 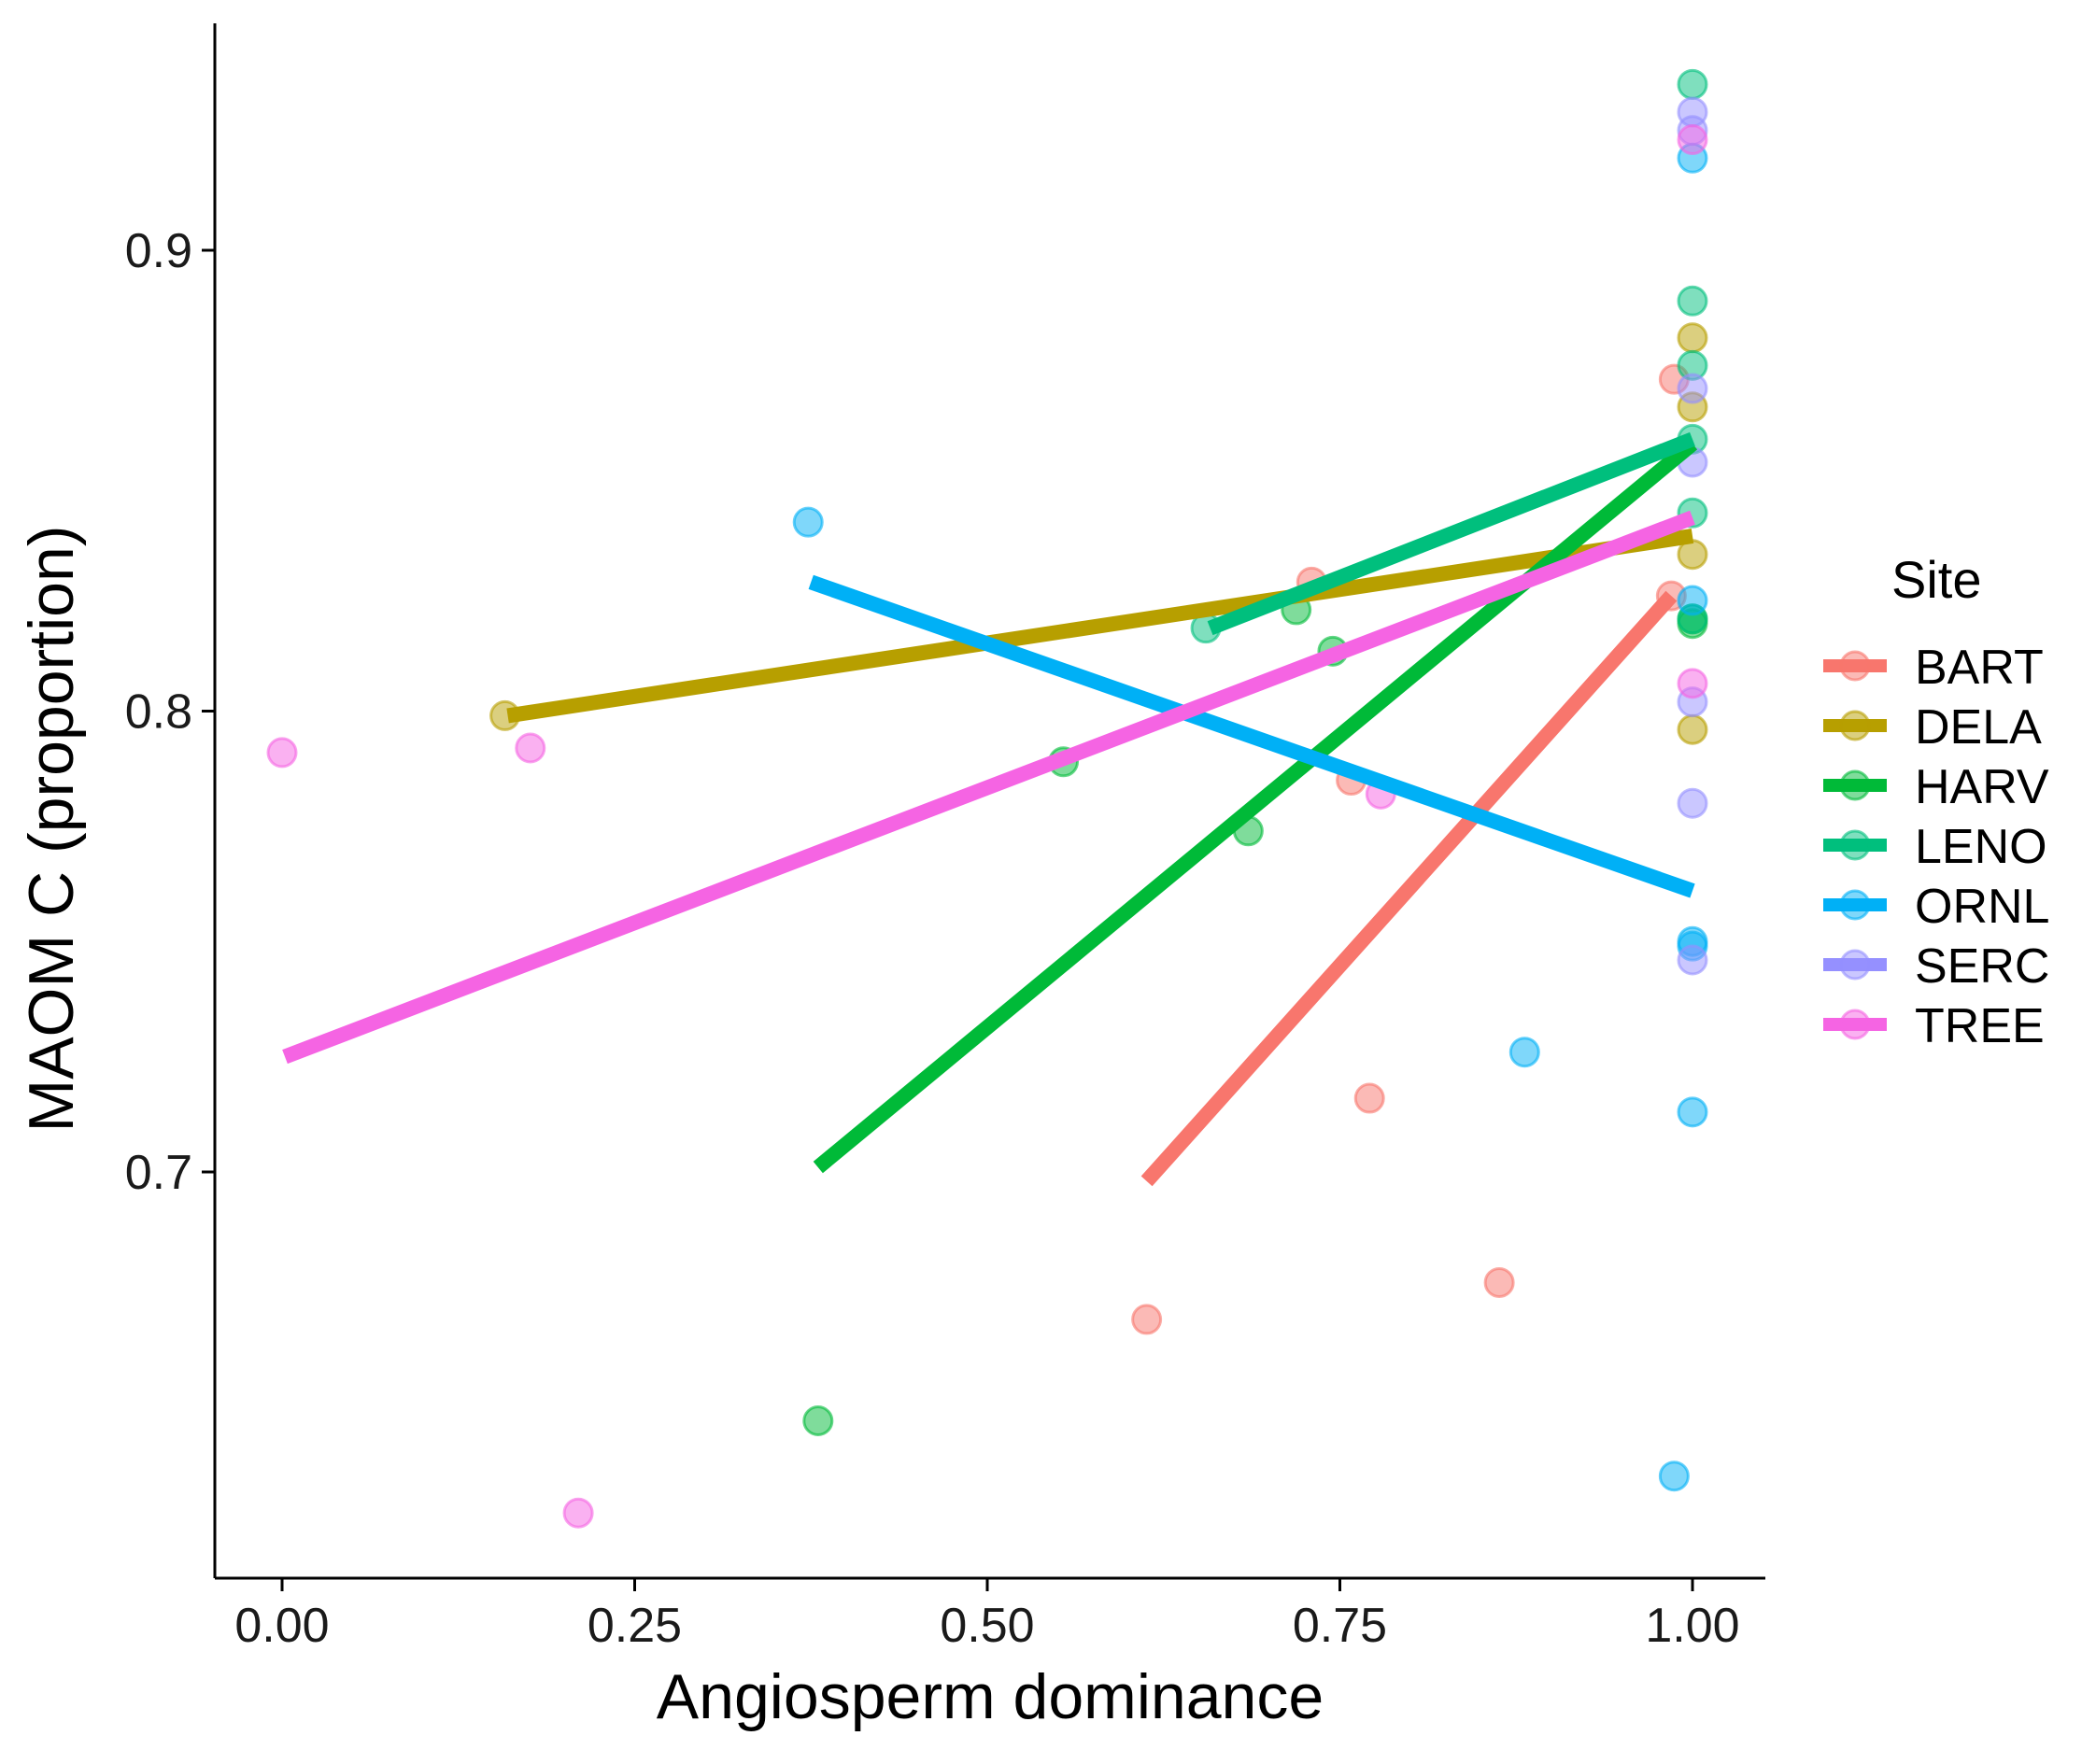 What do you see at coordinates (159, 251) in the screenshot?
I see `y-tick-label: 0.9` at bounding box center [159, 251].